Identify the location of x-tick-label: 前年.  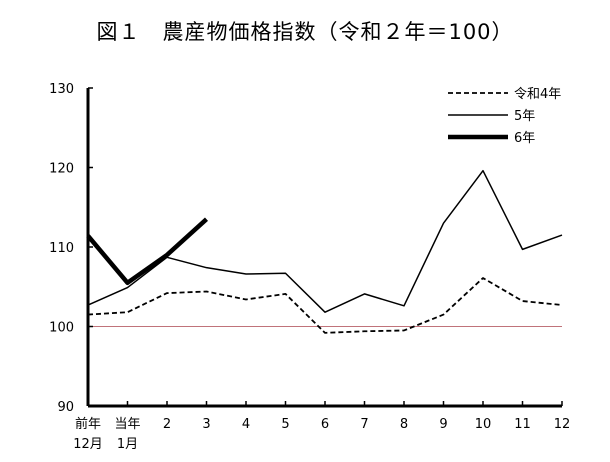
(88, 424).